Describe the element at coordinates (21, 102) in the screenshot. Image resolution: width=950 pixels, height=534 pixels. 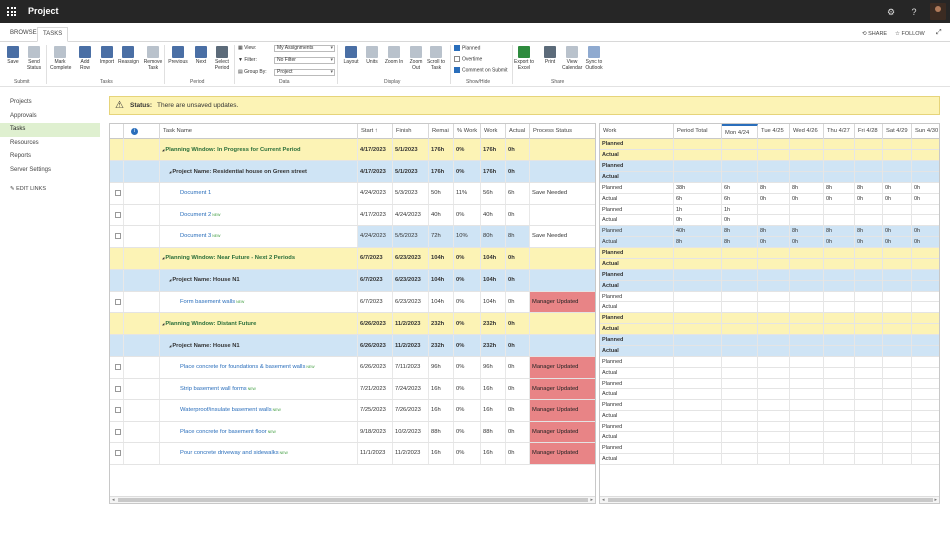
I see `nav-projects: Projects` at that location.